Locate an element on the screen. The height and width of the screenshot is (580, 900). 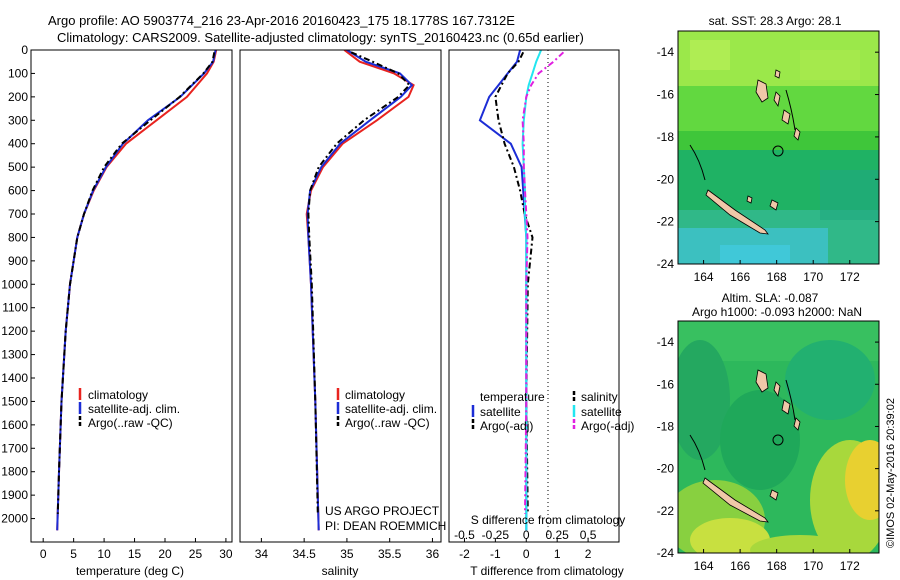
temperature-tick-label: 0 is located at coordinates (43, 554).